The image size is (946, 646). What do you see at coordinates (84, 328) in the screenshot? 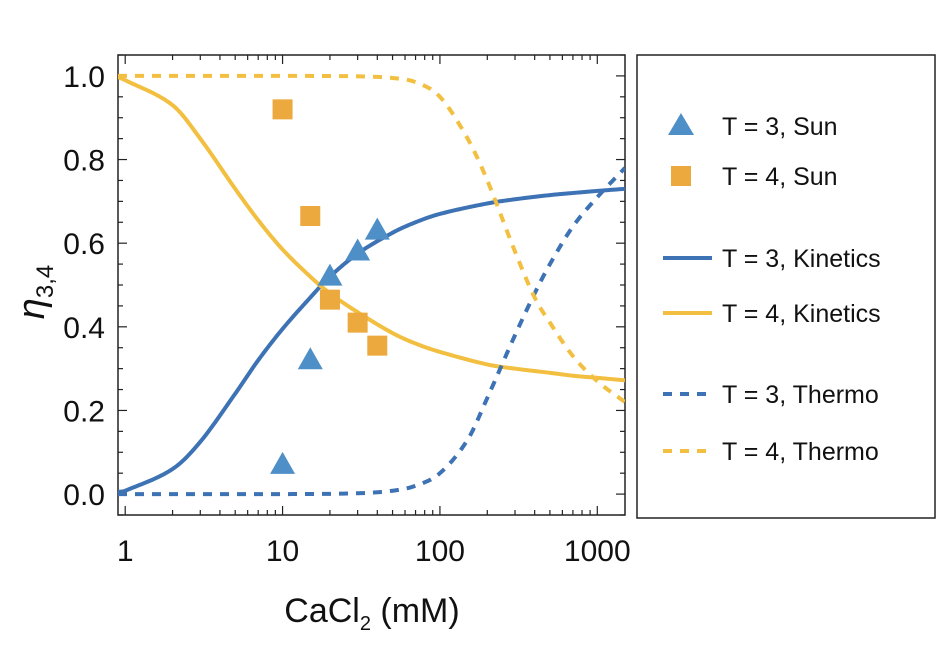
I see `y-tick-label: 0.4` at bounding box center [84, 328].